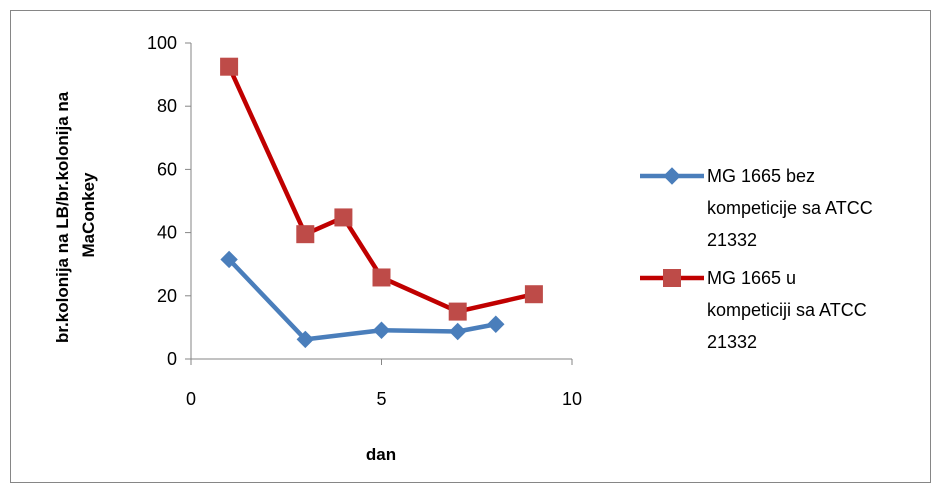  I want to click on y-tick-label: 40, so click(167, 233).